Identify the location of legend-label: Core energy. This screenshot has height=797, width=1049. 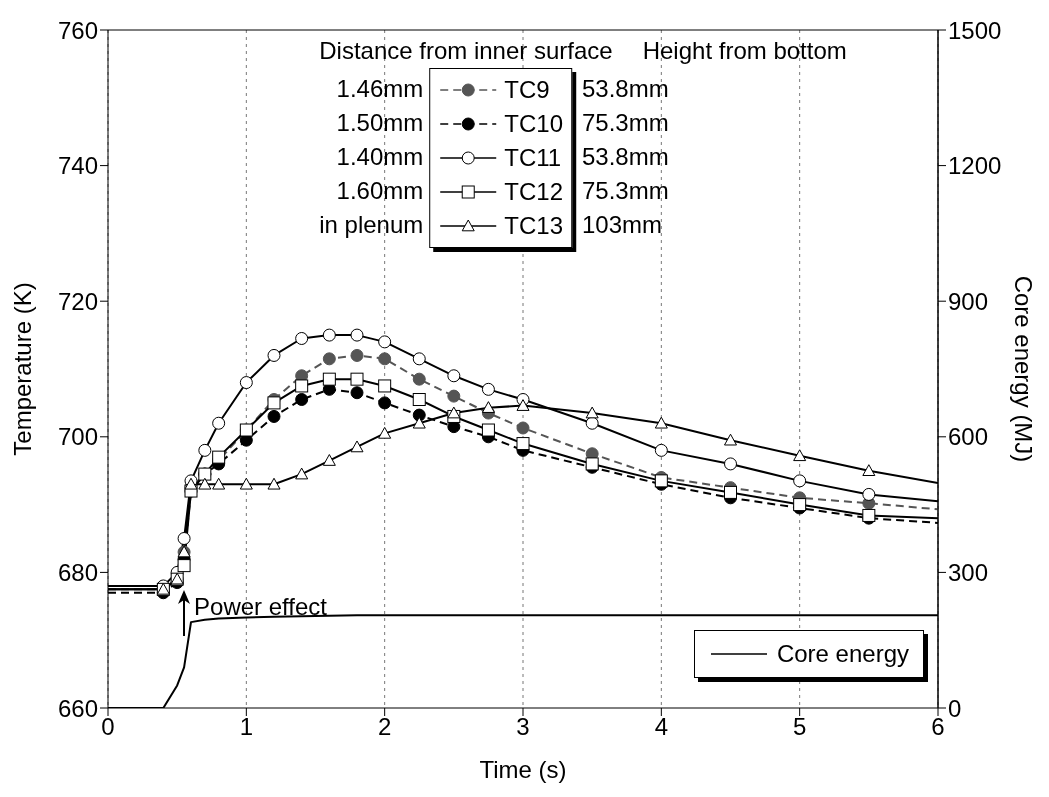
(842, 654).